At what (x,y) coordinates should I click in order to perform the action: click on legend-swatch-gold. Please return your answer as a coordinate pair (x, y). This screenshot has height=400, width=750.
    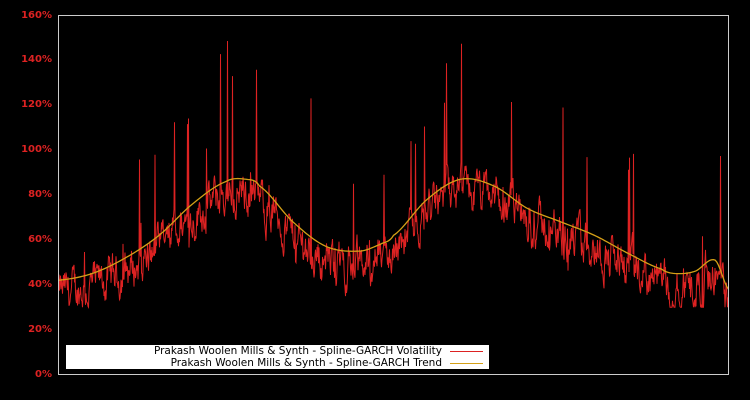
    Looking at the image, I should click on (466, 363).